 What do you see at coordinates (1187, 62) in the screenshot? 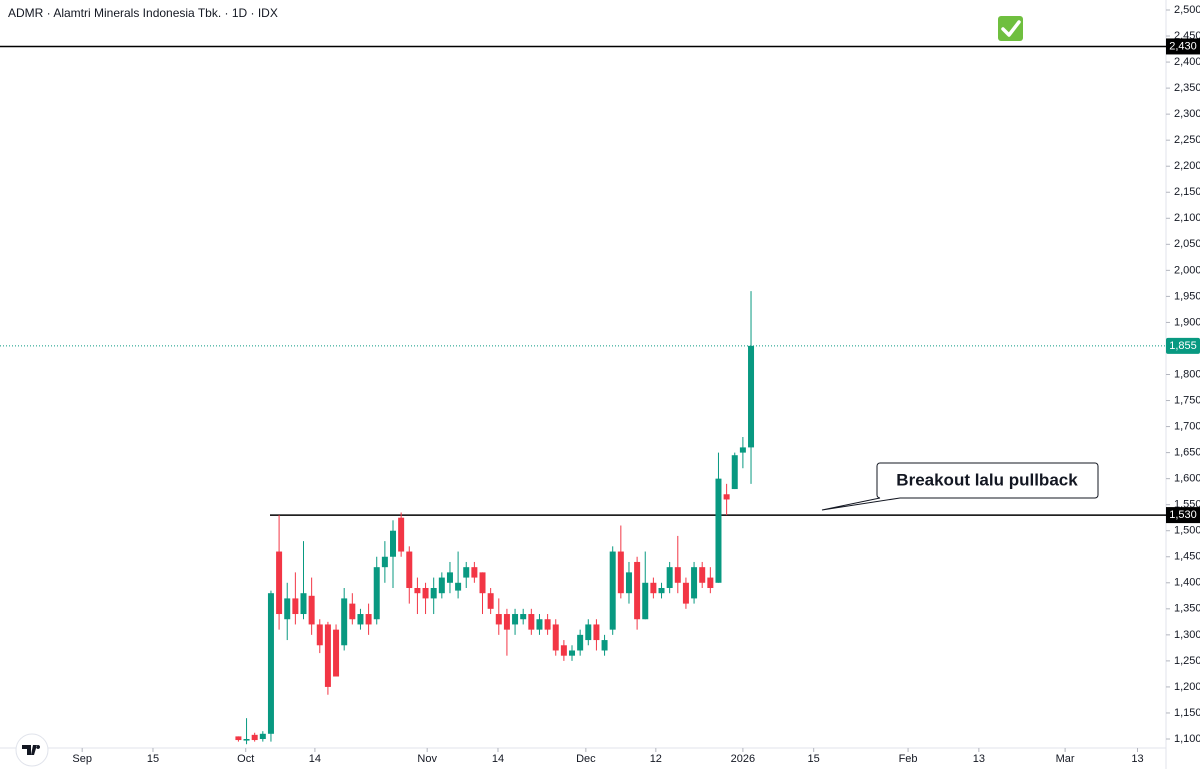
I see `y-tick-label: 2,400` at bounding box center [1187, 62].